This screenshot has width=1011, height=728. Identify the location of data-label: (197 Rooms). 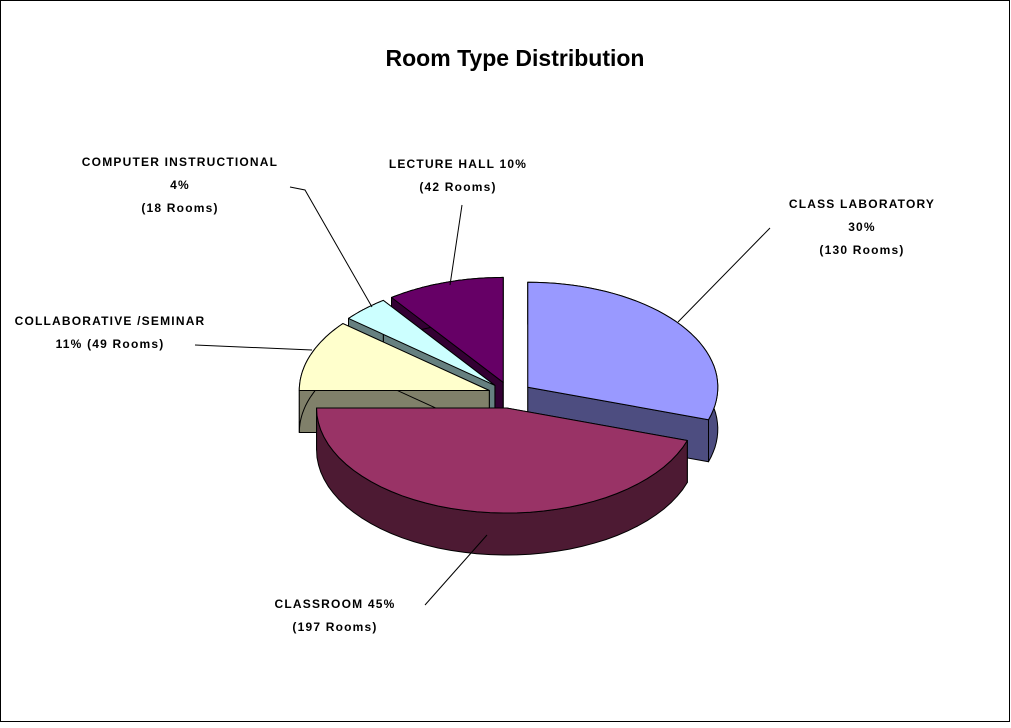
(334, 627).